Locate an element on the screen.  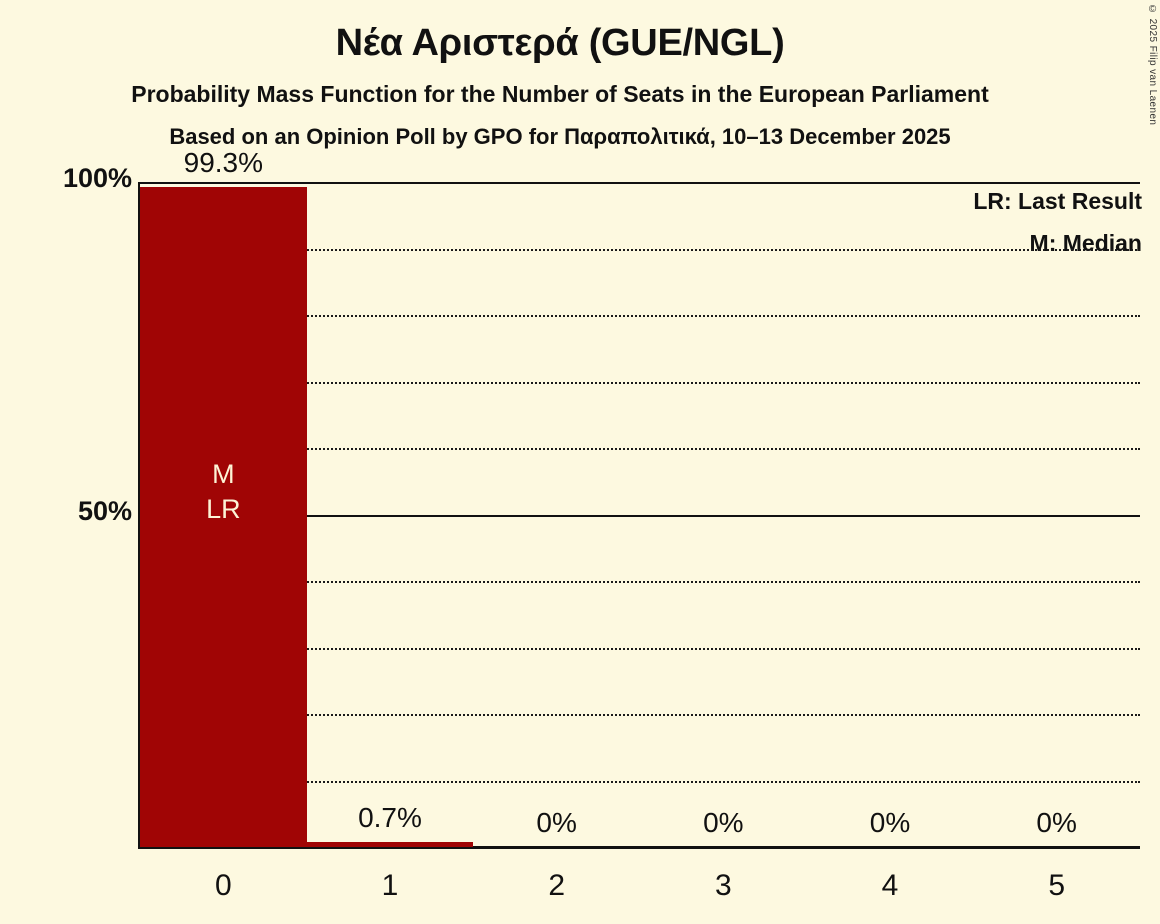
y-axis-line is located at coordinates (139, 514).